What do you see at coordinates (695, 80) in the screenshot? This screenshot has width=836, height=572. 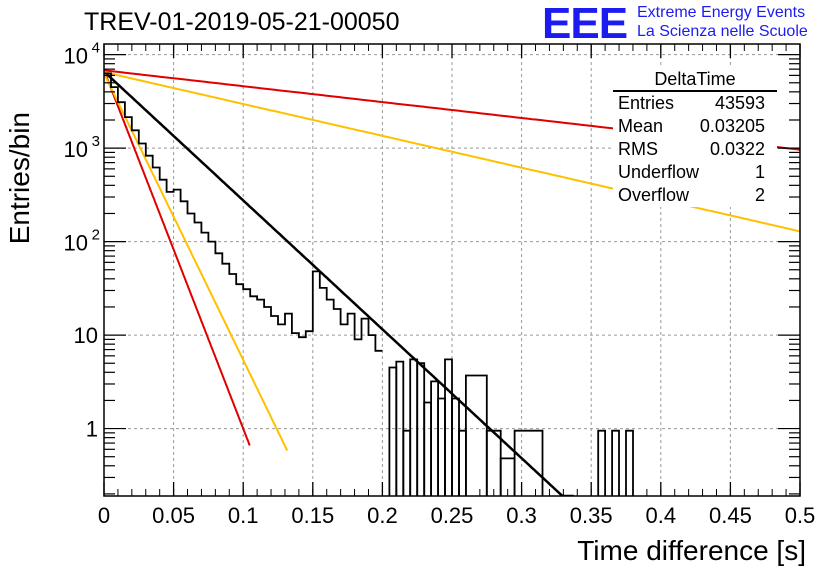 I see `stats-title: DeltaTime` at bounding box center [695, 80].